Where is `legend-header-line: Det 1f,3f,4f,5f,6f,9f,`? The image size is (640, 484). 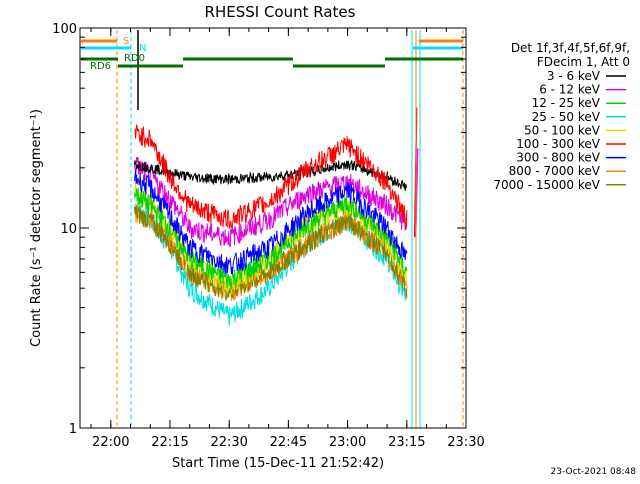
legend-header-line: Det 1f,3f,4f,5f,6f,9f, is located at coordinates (570, 48).